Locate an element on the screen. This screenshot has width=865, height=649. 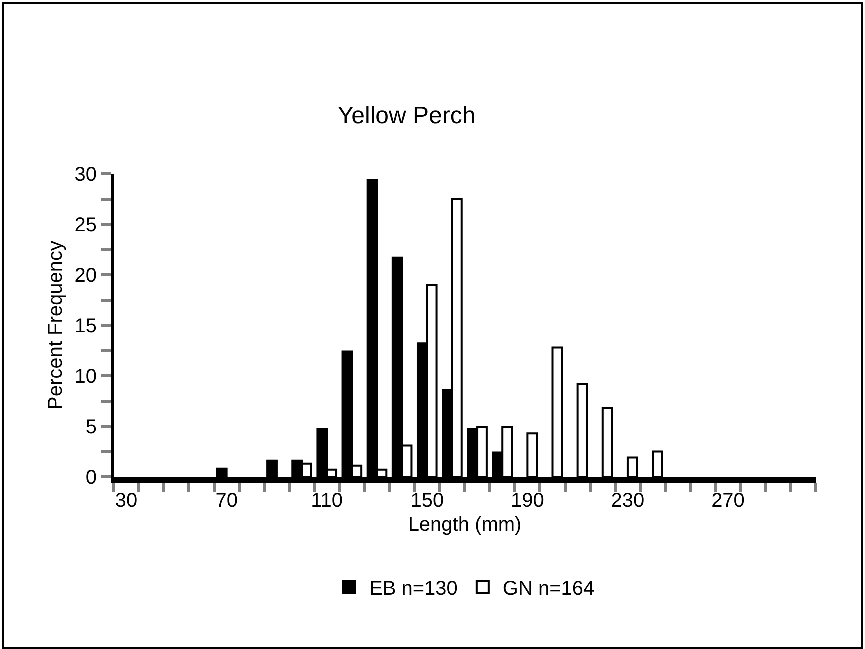
legend-label: GN n=164 is located at coordinates (548, 589).